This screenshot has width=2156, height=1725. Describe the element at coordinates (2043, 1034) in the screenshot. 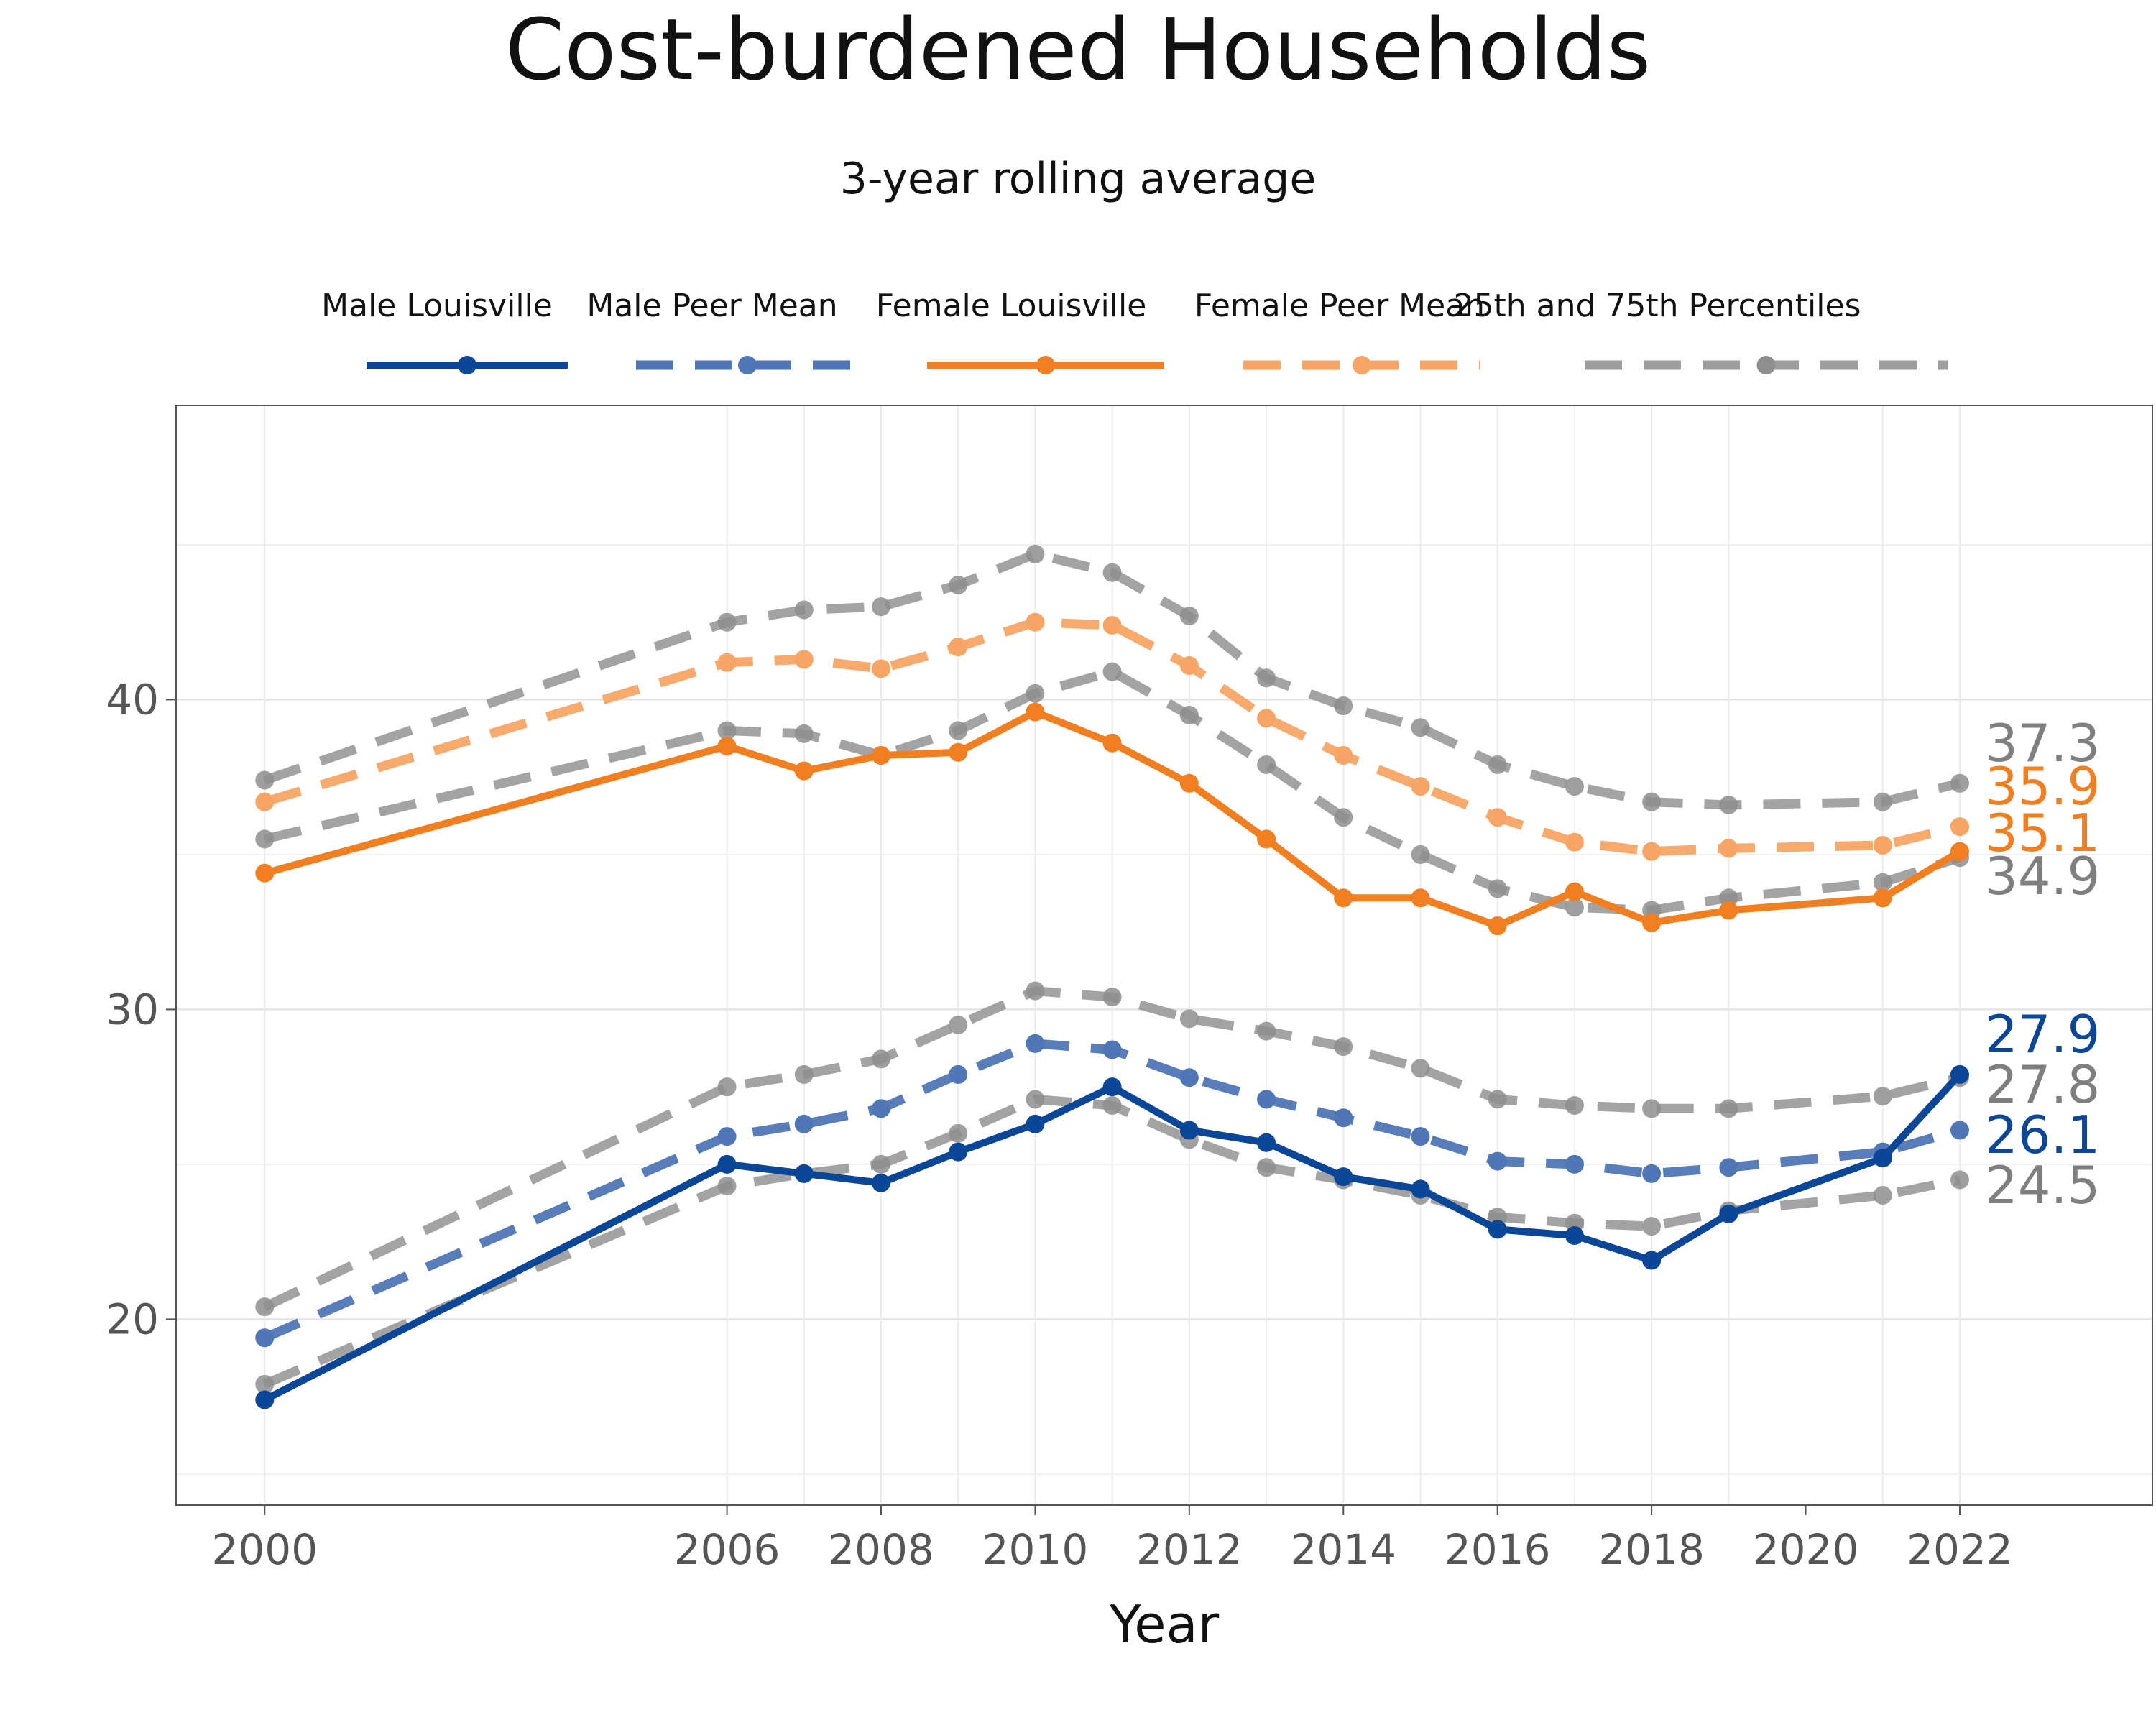

I see `end-label: 27.9` at that location.